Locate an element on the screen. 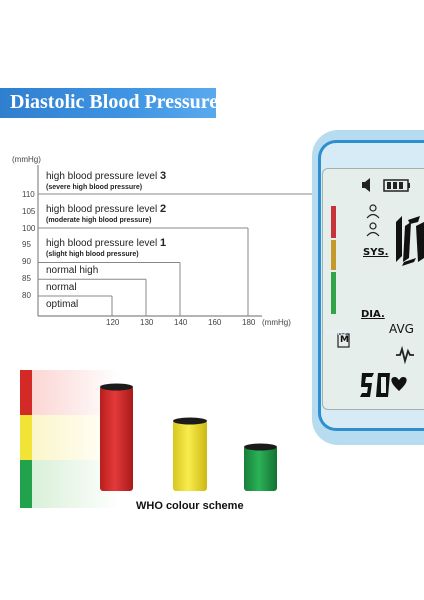  x-tick: 160 is located at coordinates (215, 322).